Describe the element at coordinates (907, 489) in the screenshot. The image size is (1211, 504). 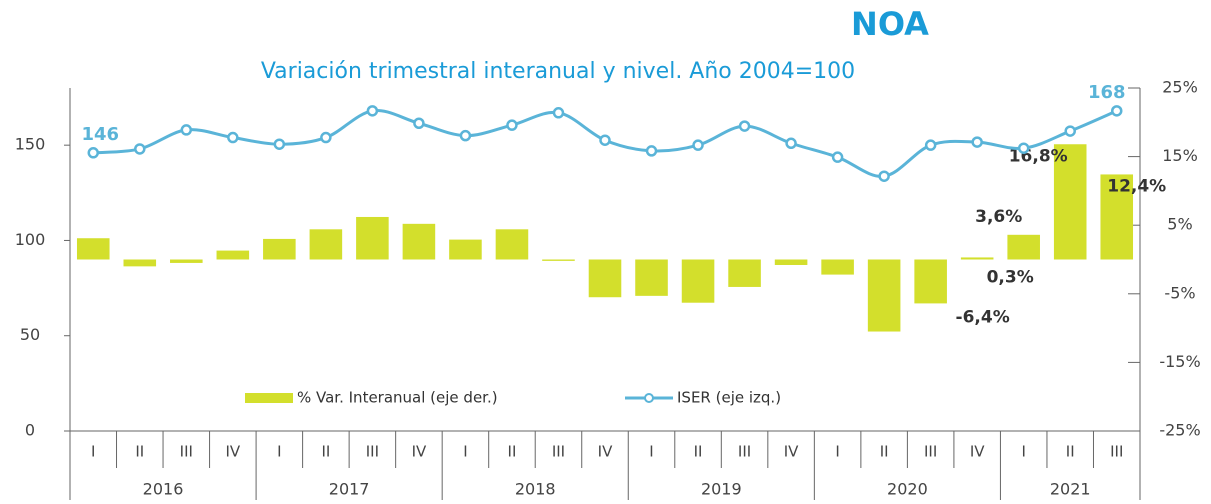
I see `year-label: 2020` at that location.